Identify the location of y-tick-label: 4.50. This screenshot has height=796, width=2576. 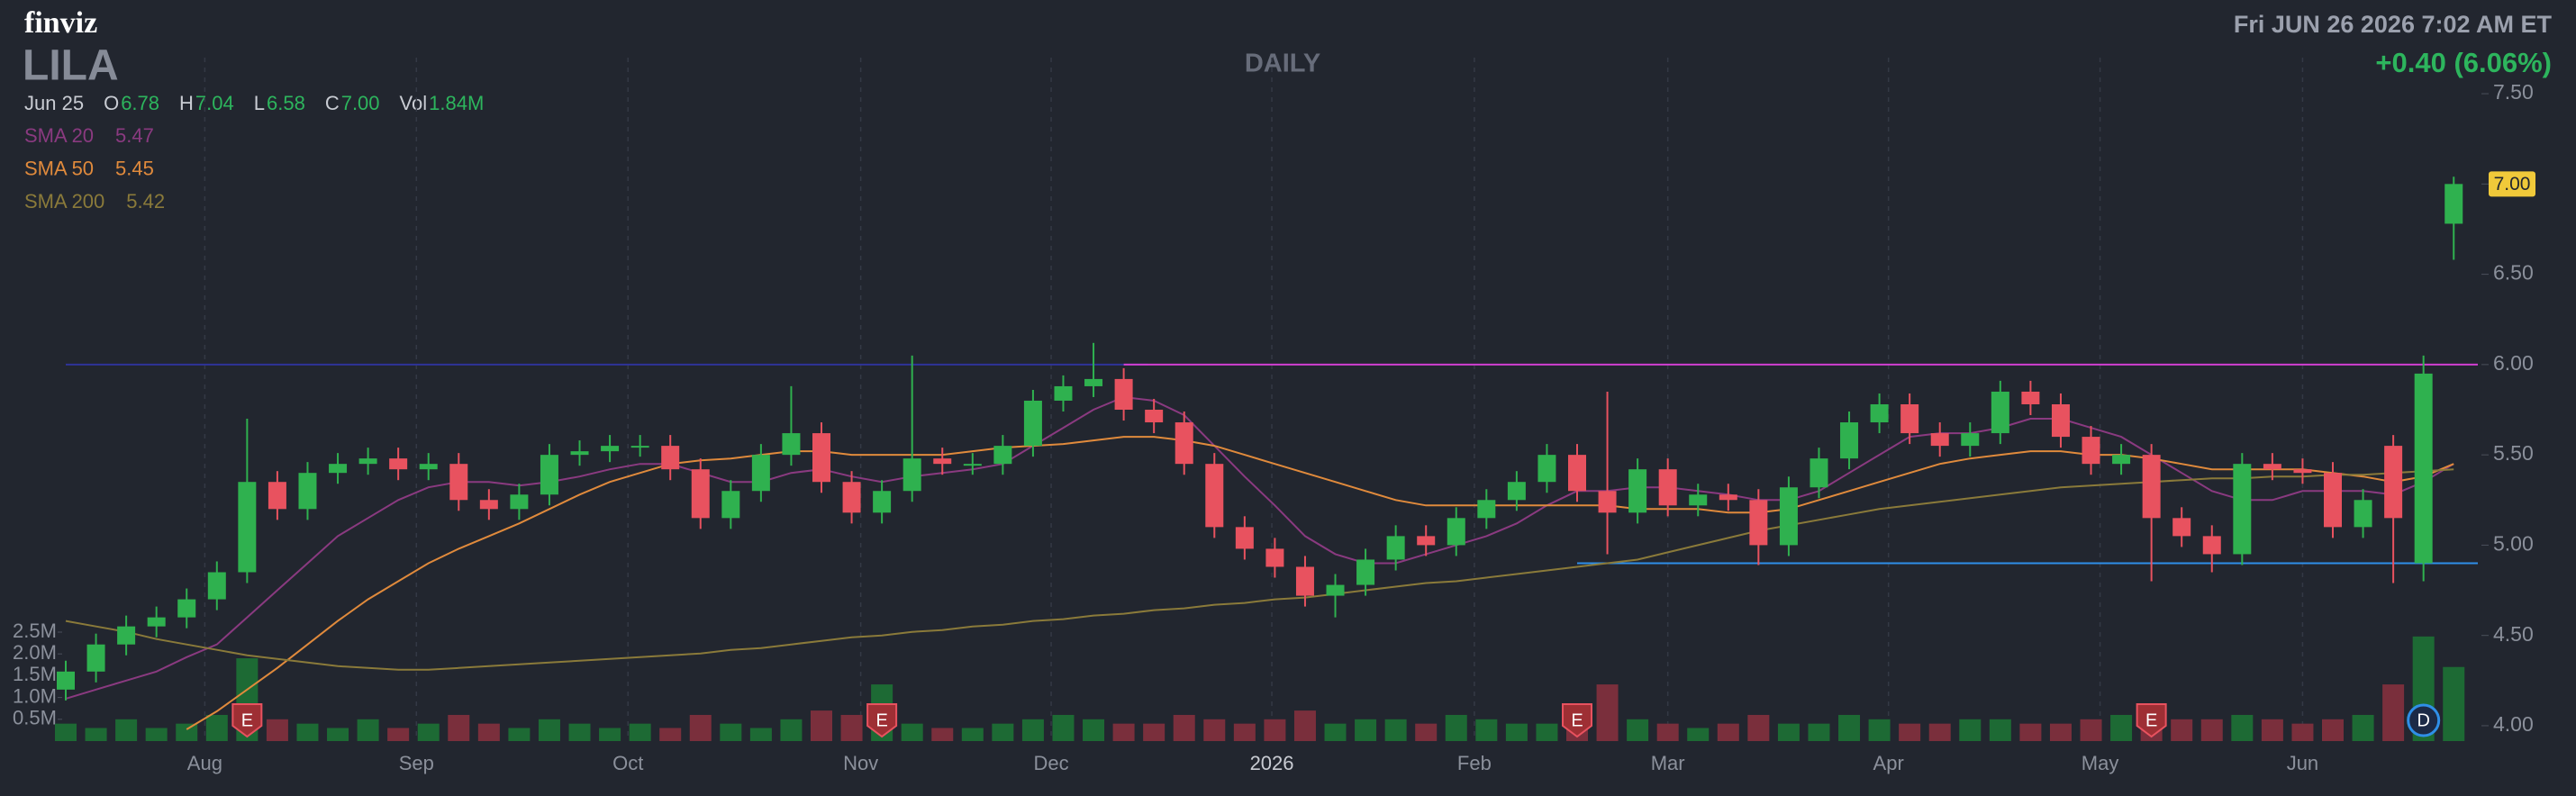
(2513, 634).